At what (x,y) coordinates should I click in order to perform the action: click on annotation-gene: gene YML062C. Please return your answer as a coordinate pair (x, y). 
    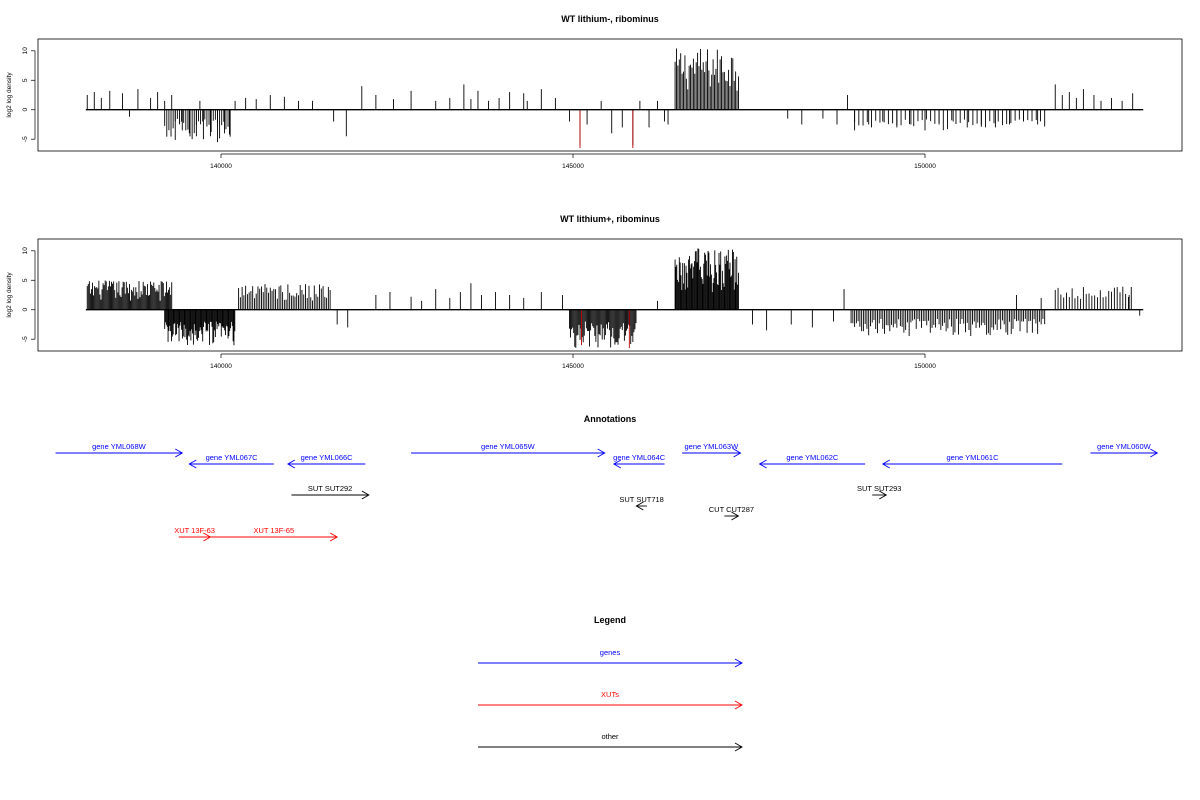
    Looking at the image, I should click on (812, 461).